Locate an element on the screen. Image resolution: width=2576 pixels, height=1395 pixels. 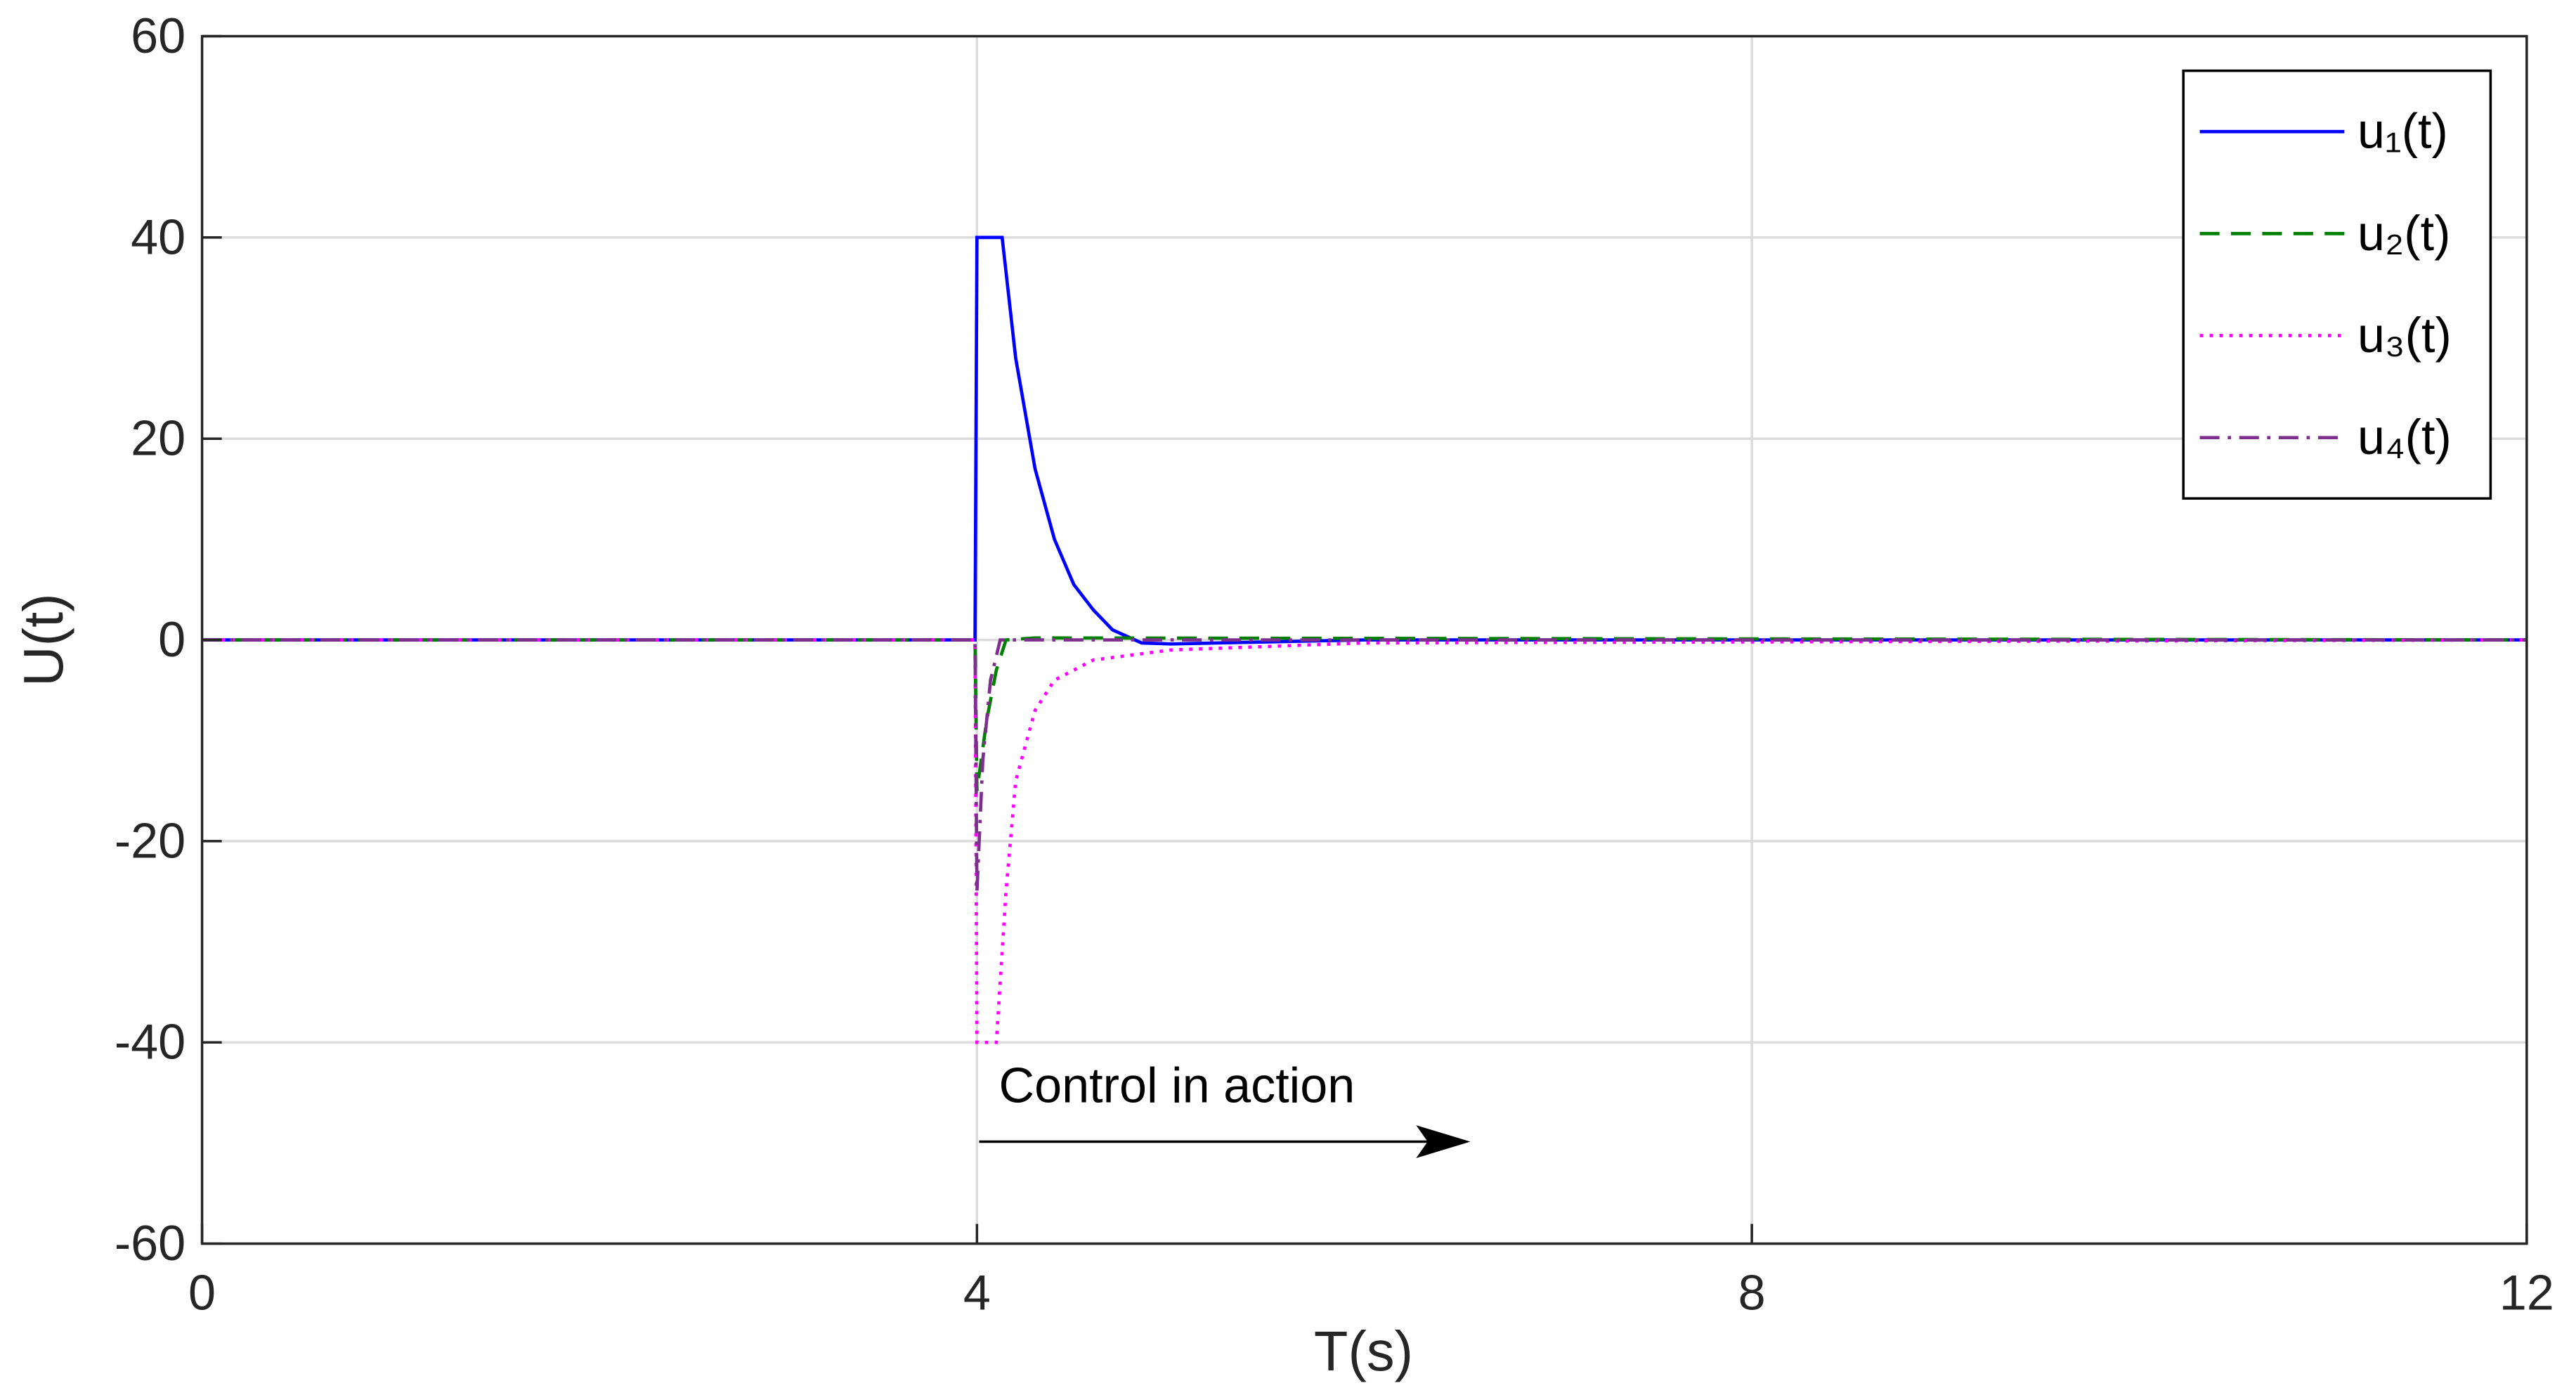
y-tick-label: -20 is located at coordinates (150, 840).